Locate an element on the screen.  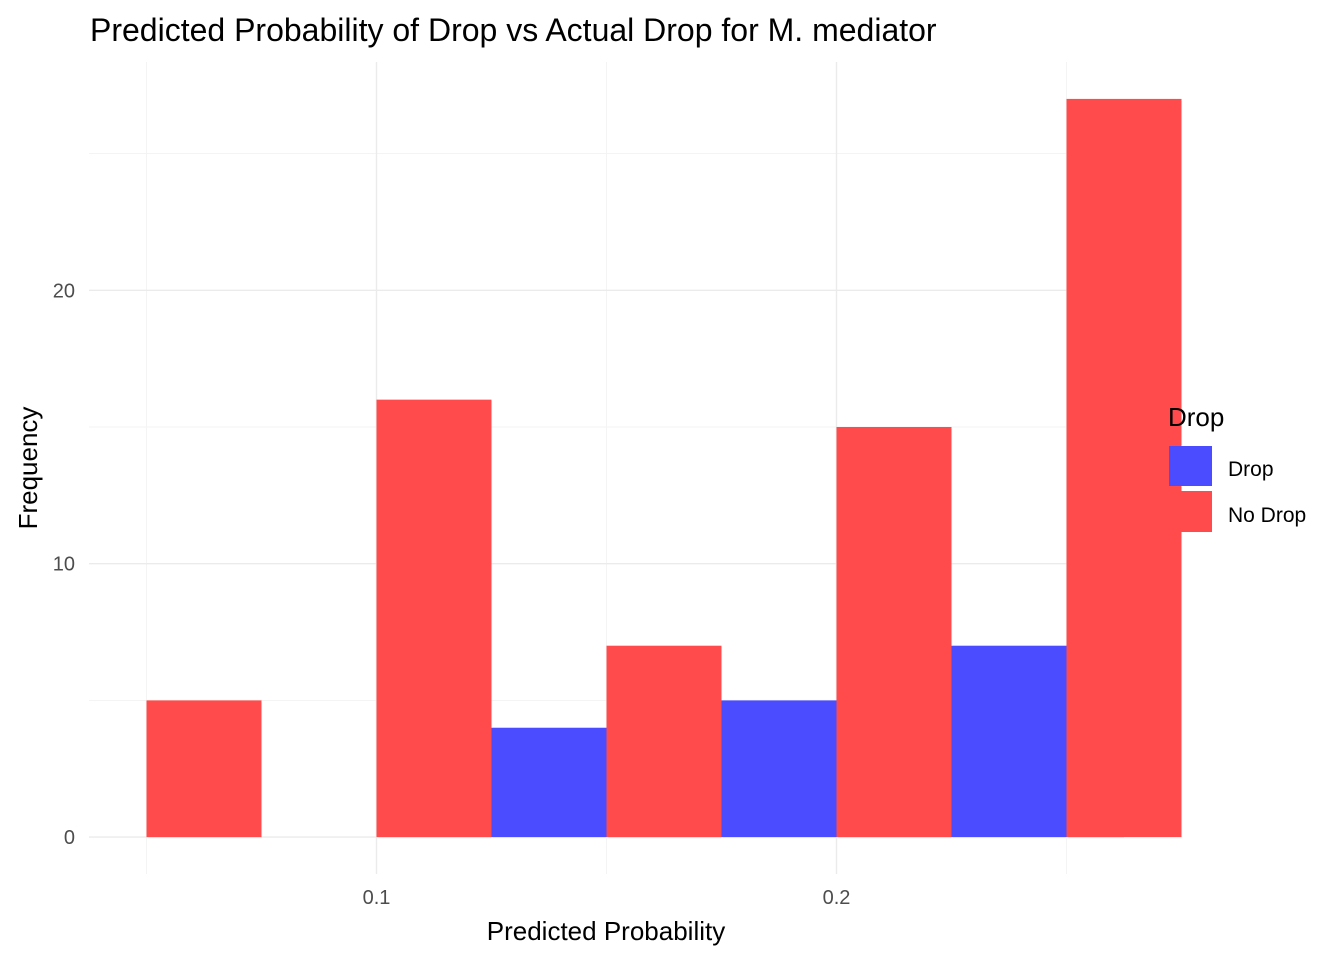
y-tick-label: 20 is located at coordinates (64, 291).